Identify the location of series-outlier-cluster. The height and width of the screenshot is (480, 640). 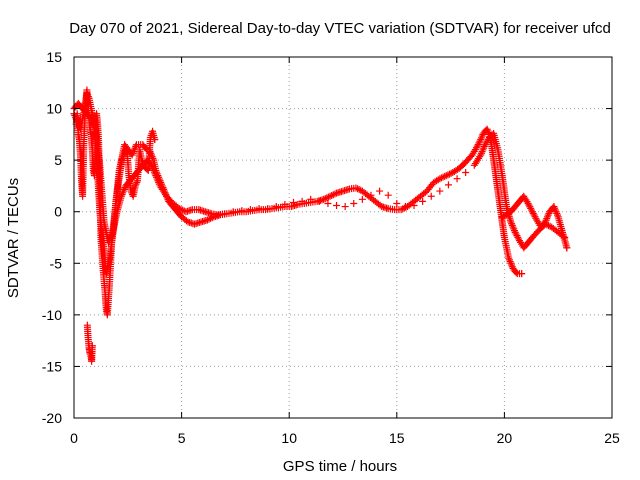
(89, 343).